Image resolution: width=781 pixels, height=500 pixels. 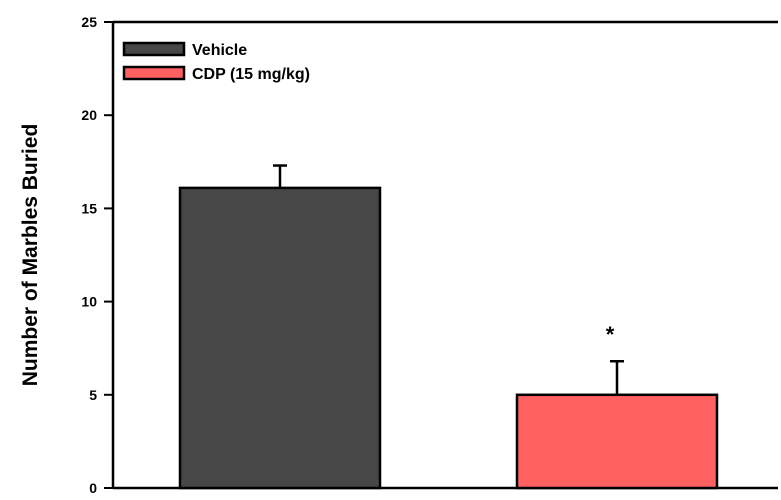 I want to click on y-tick-label: 10, so click(x=89, y=302).